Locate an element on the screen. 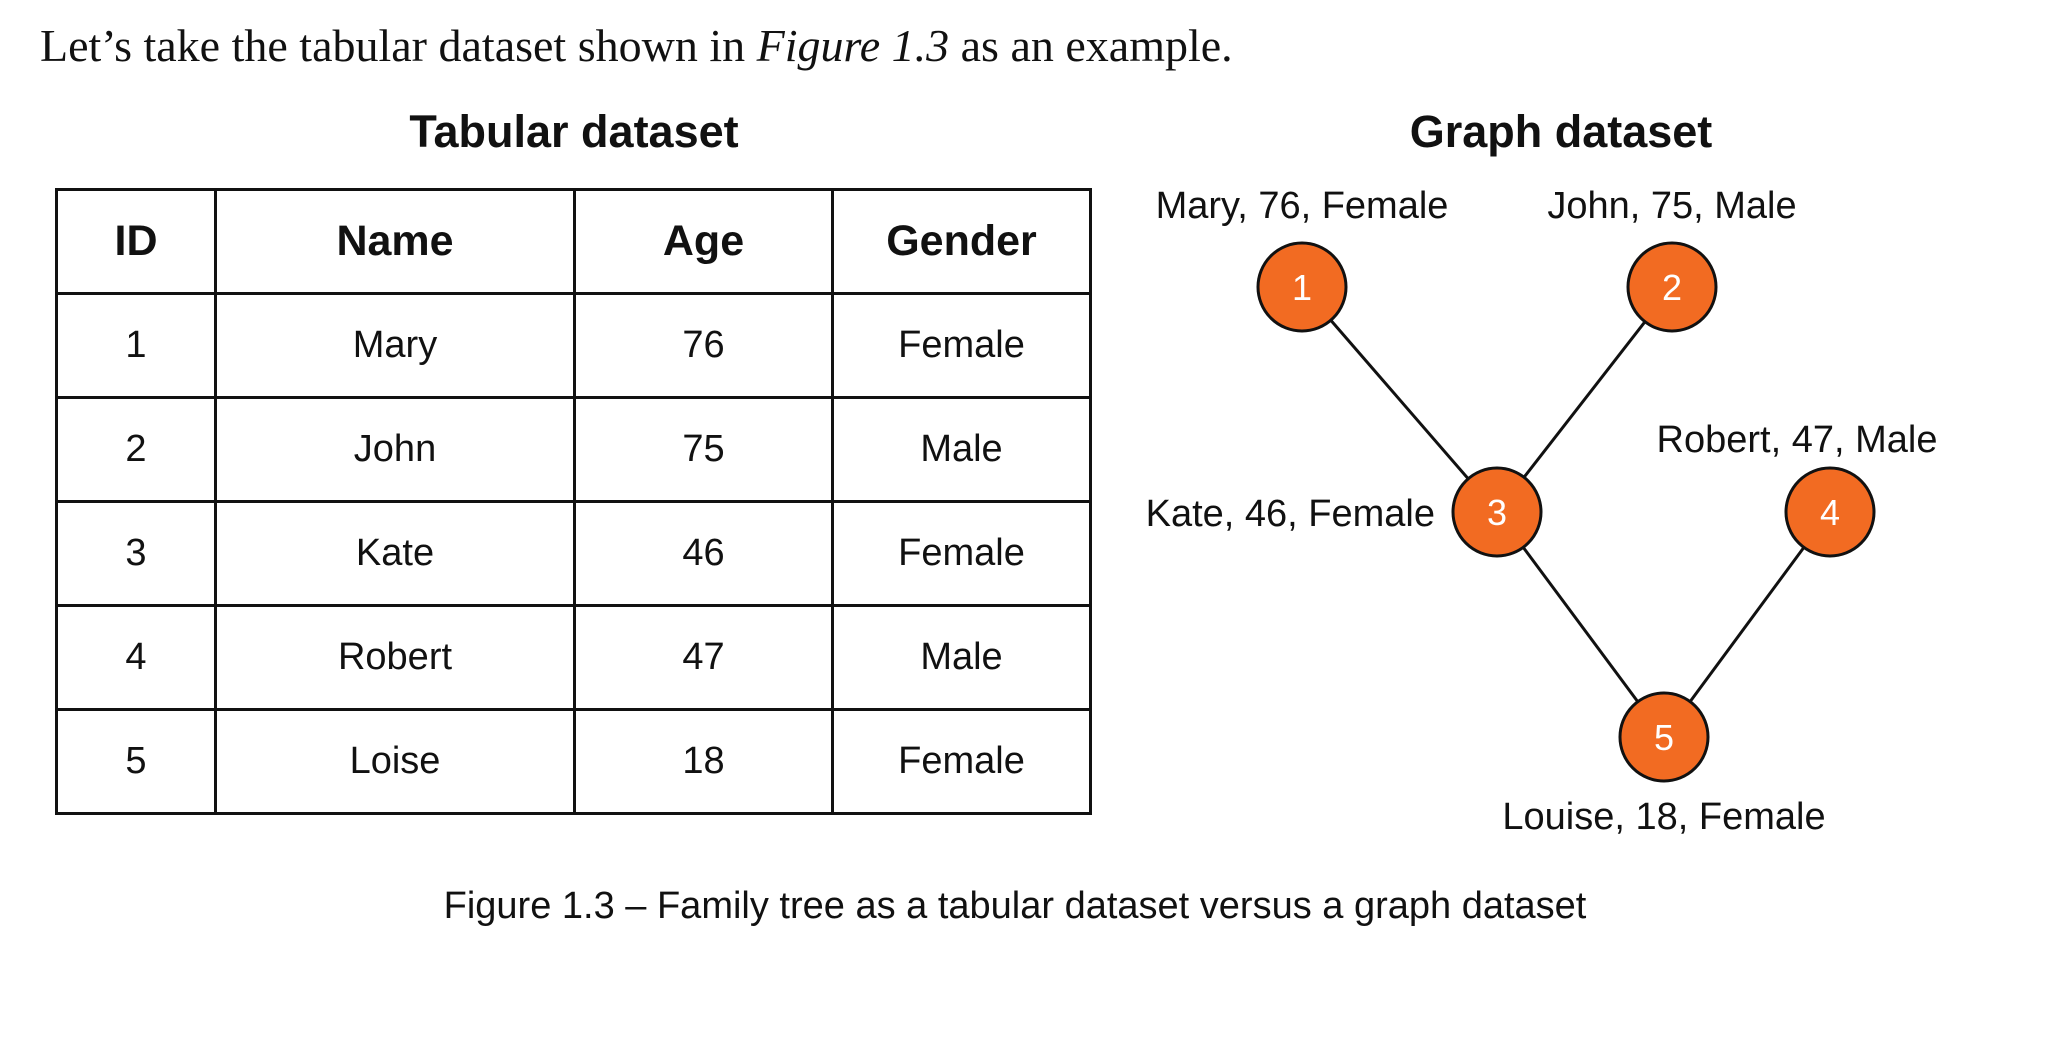 The image size is (2048, 1052). cell-name: Robert is located at coordinates (395, 657).